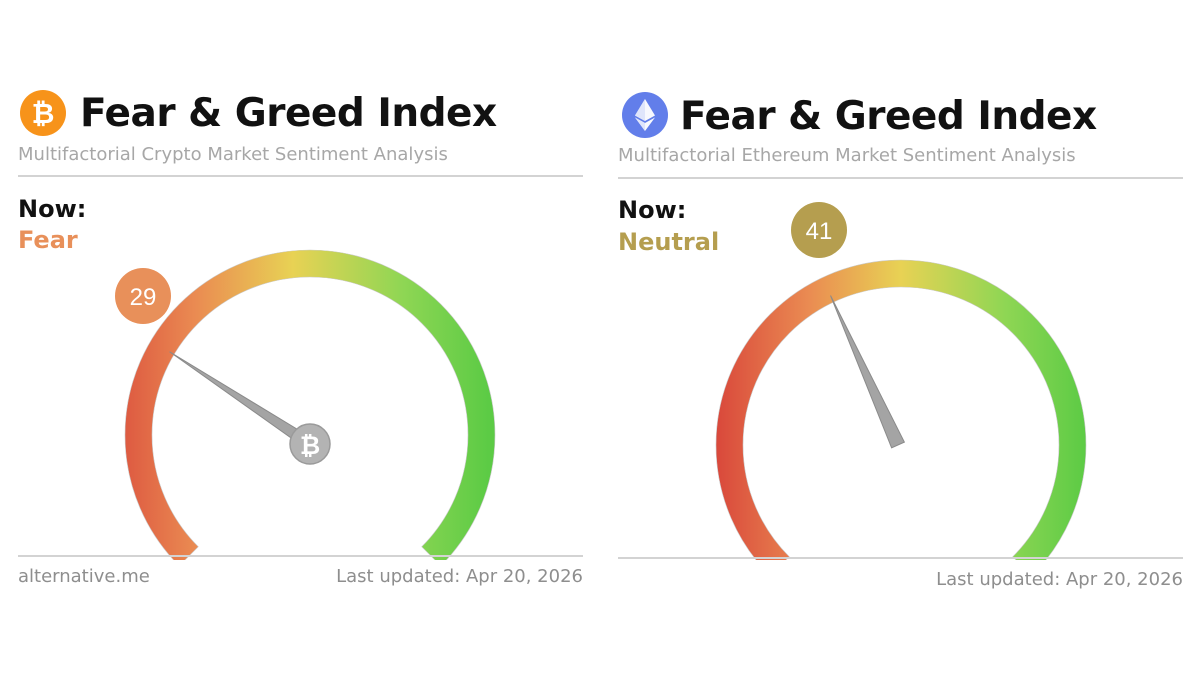 The height and width of the screenshot is (675, 1200). I want to click on bitcoin-icon: ₿, so click(43, 113).